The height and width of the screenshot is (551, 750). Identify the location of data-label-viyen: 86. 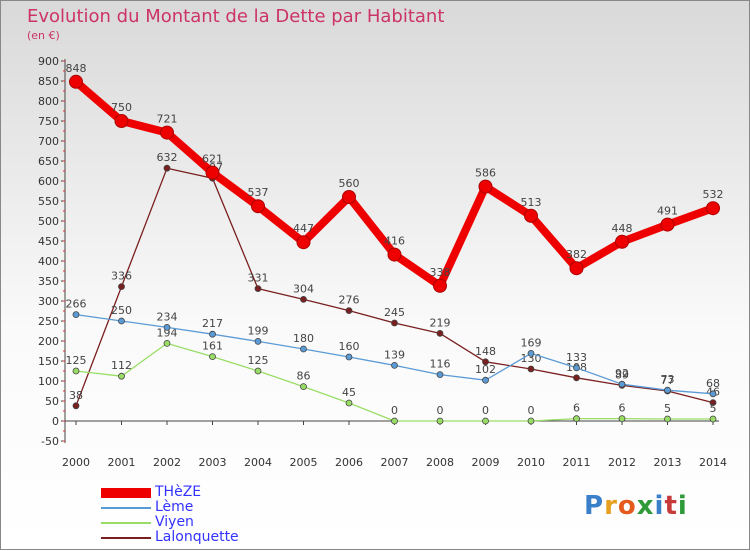
(304, 376).